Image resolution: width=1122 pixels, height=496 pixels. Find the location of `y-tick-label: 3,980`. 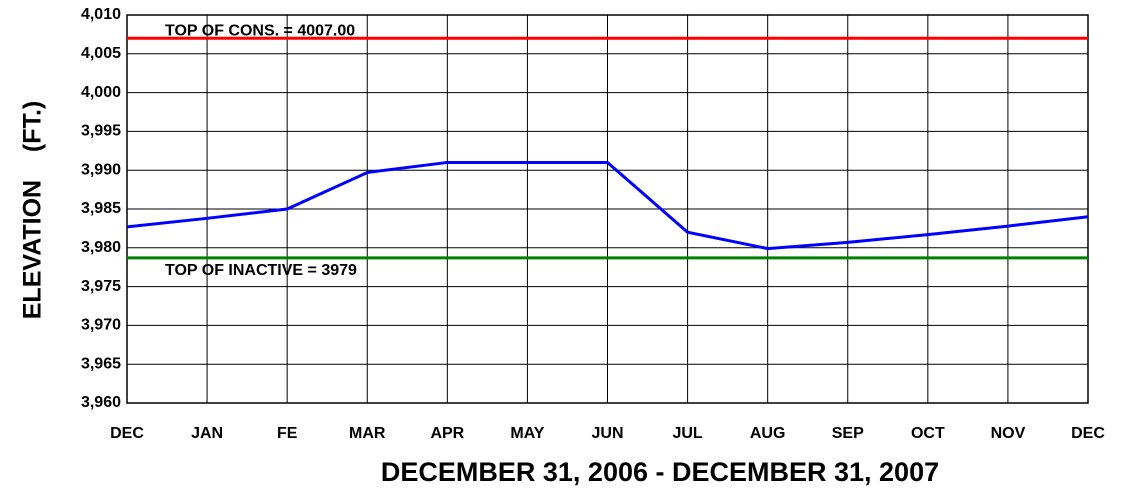

y-tick-label: 3,980 is located at coordinates (101, 247).